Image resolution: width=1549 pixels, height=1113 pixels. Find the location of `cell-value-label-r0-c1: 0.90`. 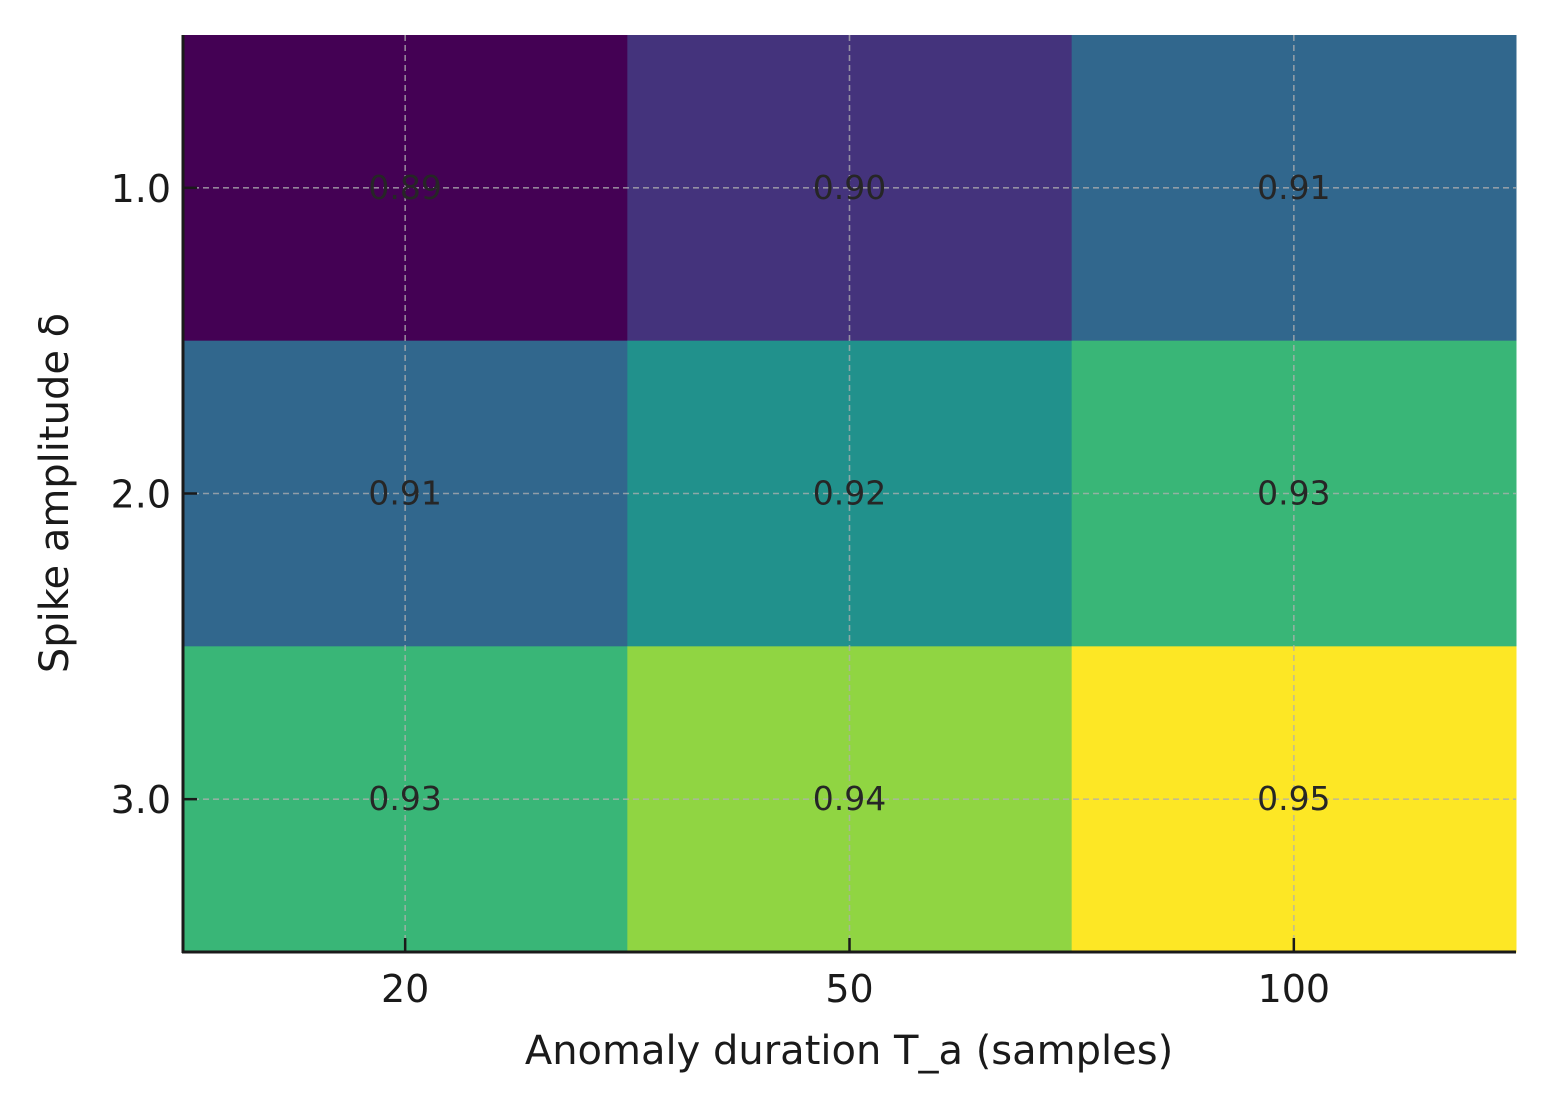

cell-value-label-r0-c1: 0.90 is located at coordinates (849, 187).